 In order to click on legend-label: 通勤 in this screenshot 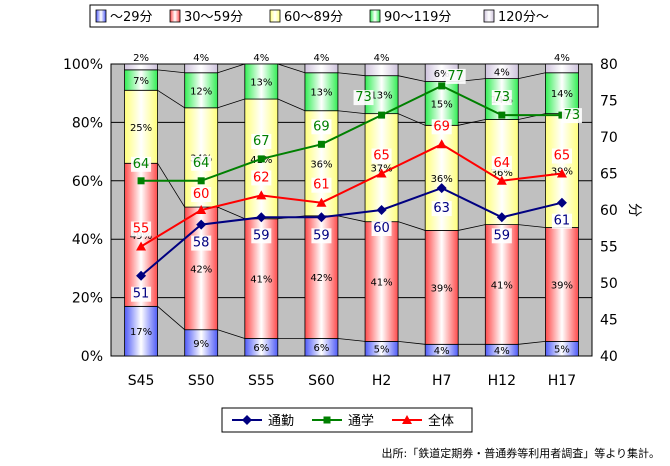, I will do `click(281, 421)`.